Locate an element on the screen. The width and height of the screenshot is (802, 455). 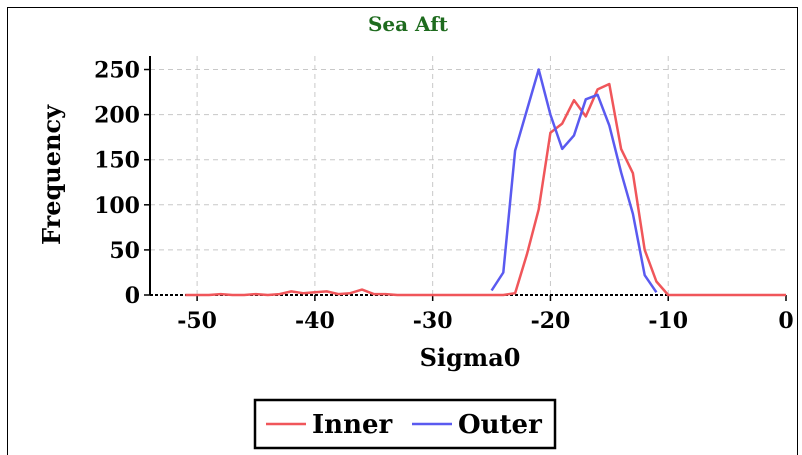
x-axis-label: Sigma0 is located at coordinates (470, 357).